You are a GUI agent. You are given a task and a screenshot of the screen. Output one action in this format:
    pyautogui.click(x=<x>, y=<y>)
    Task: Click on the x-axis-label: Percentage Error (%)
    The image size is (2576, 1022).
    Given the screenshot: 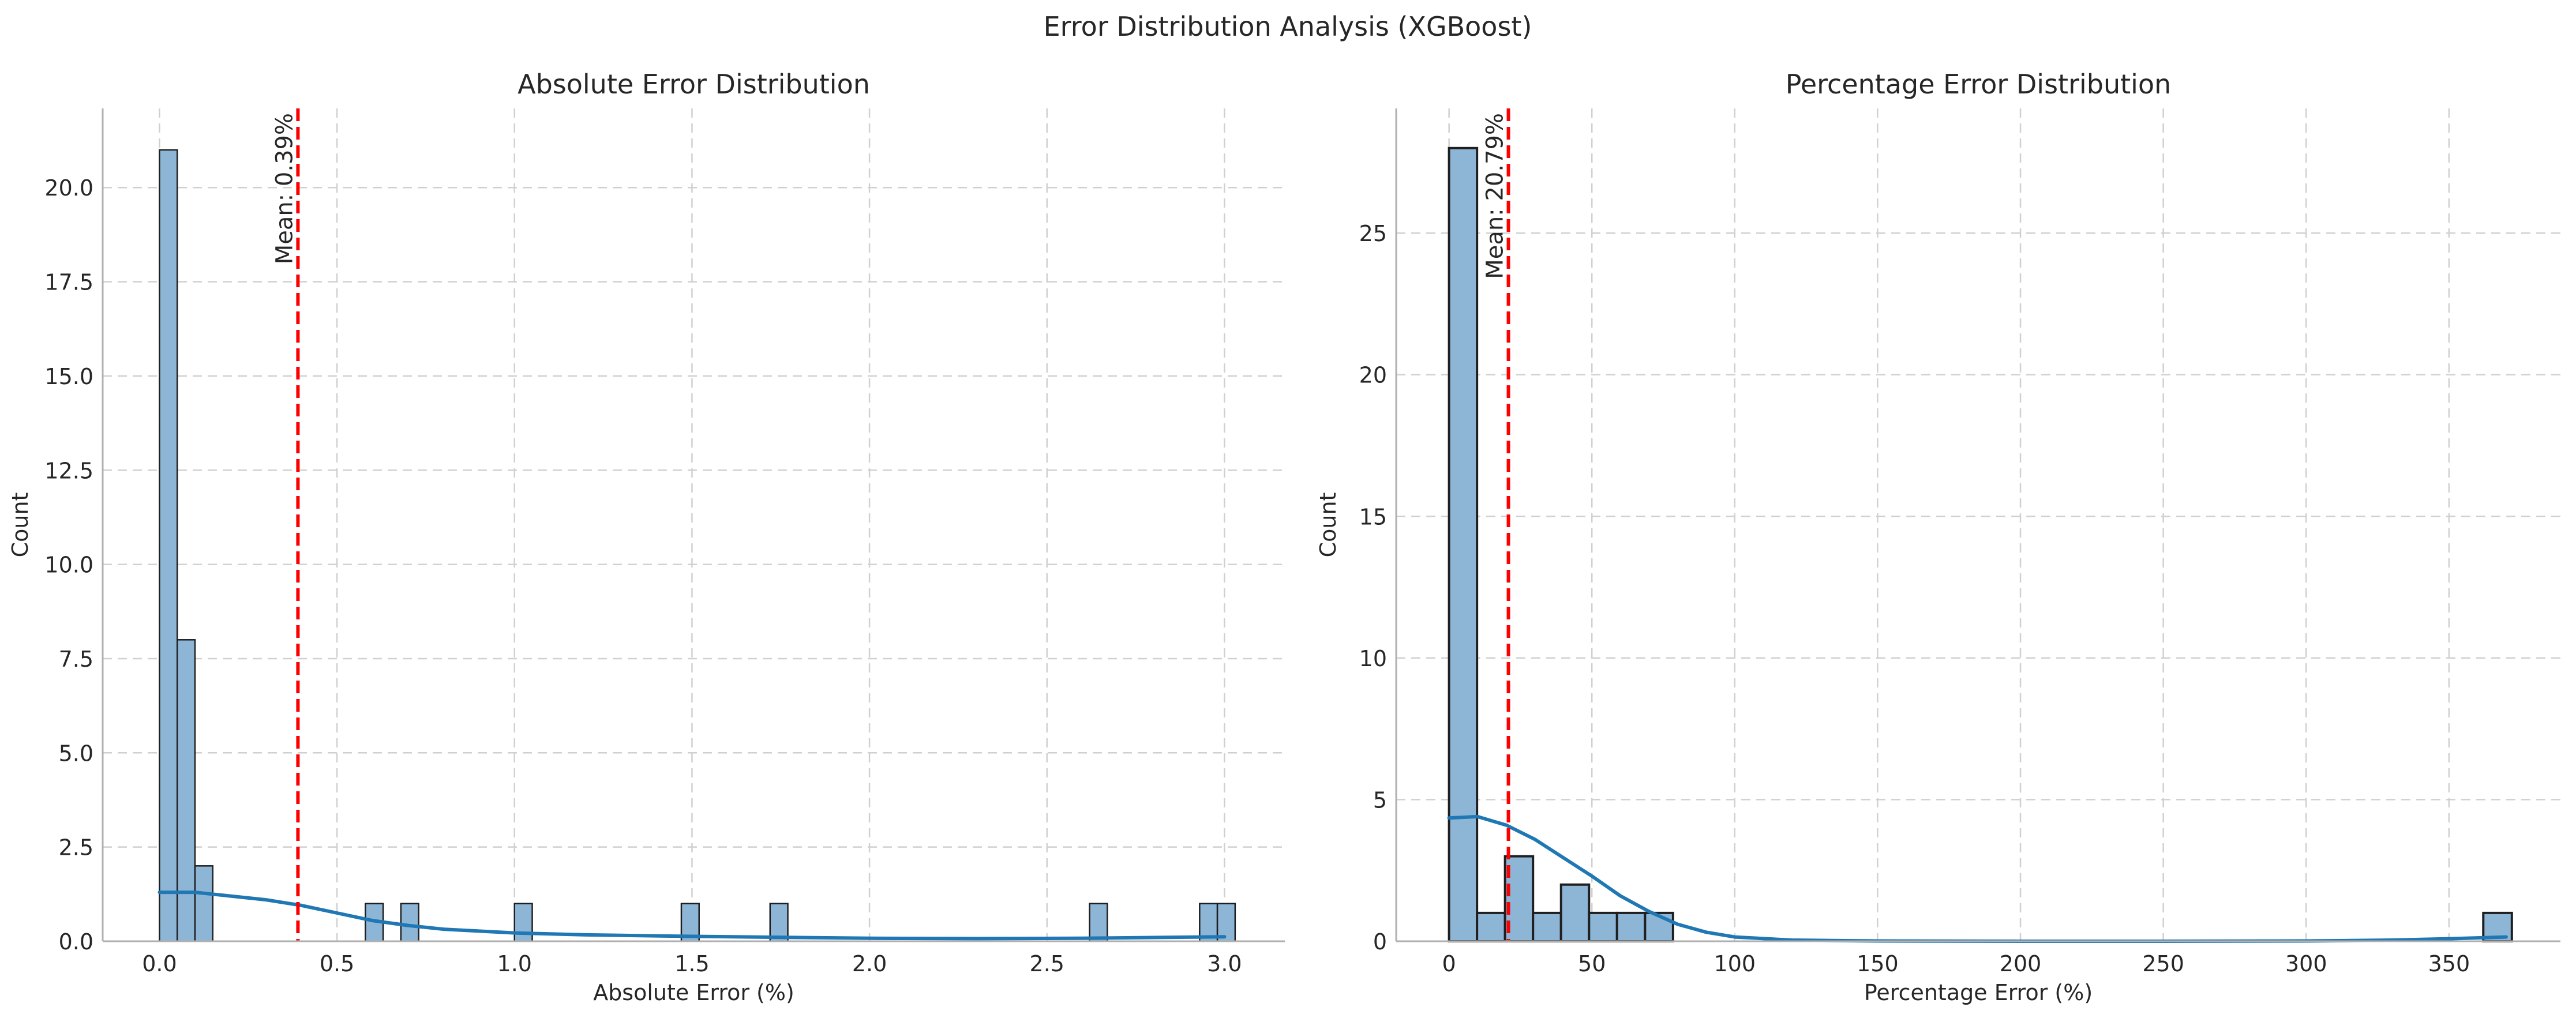 What is the action you would take?
    pyautogui.click(x=1978, y=992)
    